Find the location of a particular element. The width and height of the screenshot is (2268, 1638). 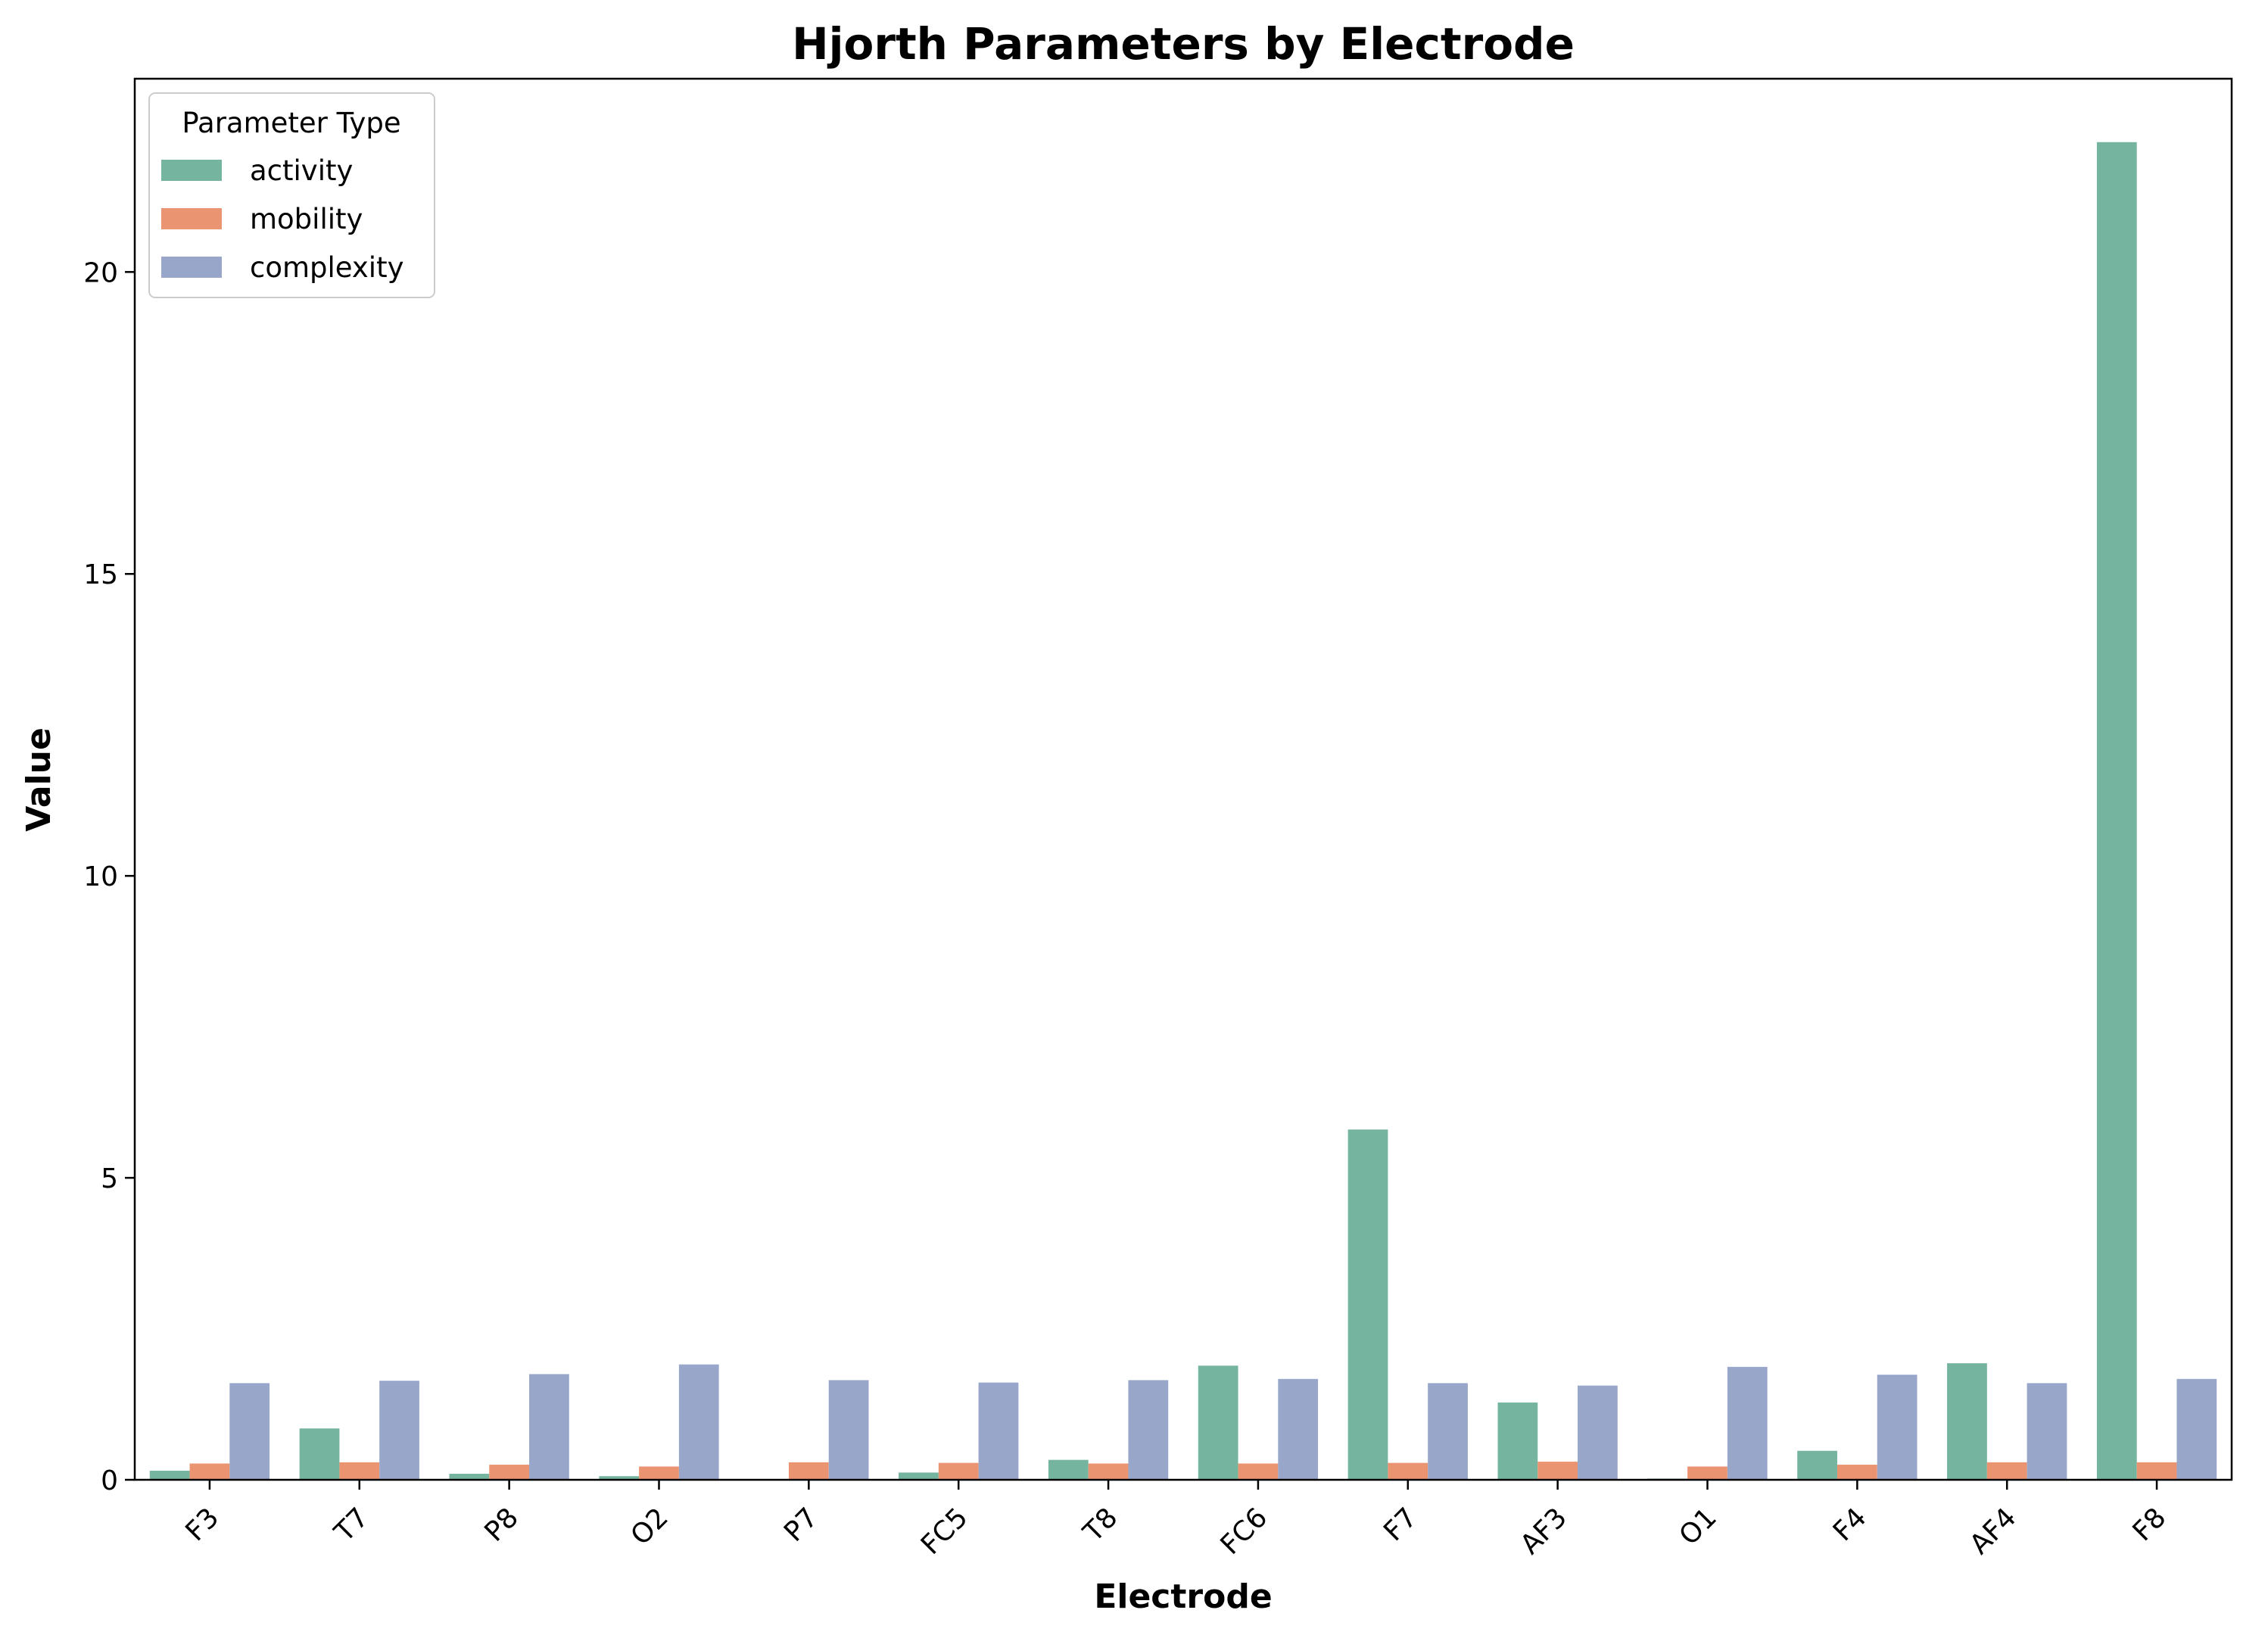

bar-mobility-P7 is located at coordinates (809, 1471).